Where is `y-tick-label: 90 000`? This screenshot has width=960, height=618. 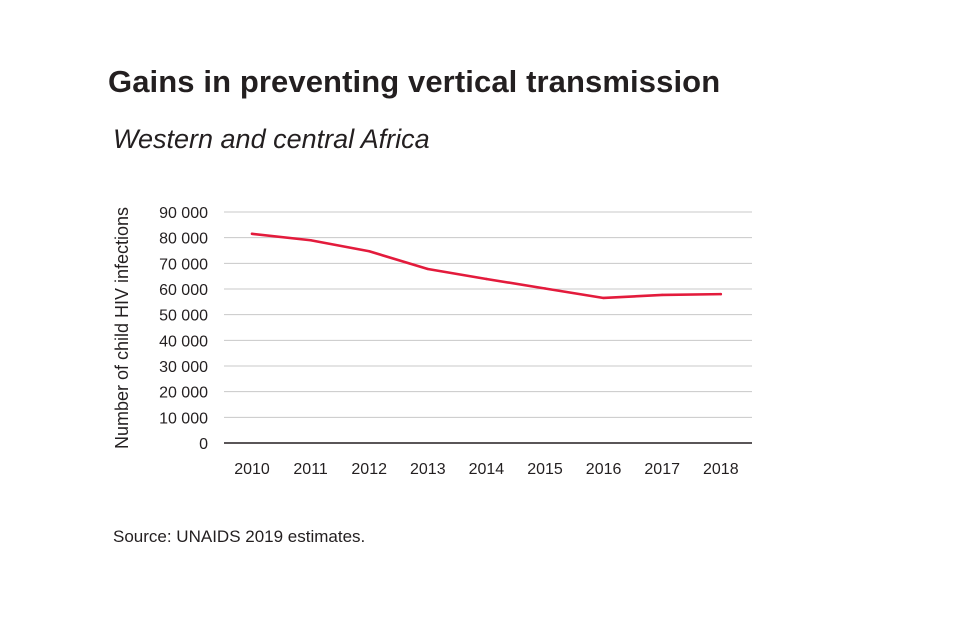 y-tick-label: 90 000 is located at coordinates (183, 213).